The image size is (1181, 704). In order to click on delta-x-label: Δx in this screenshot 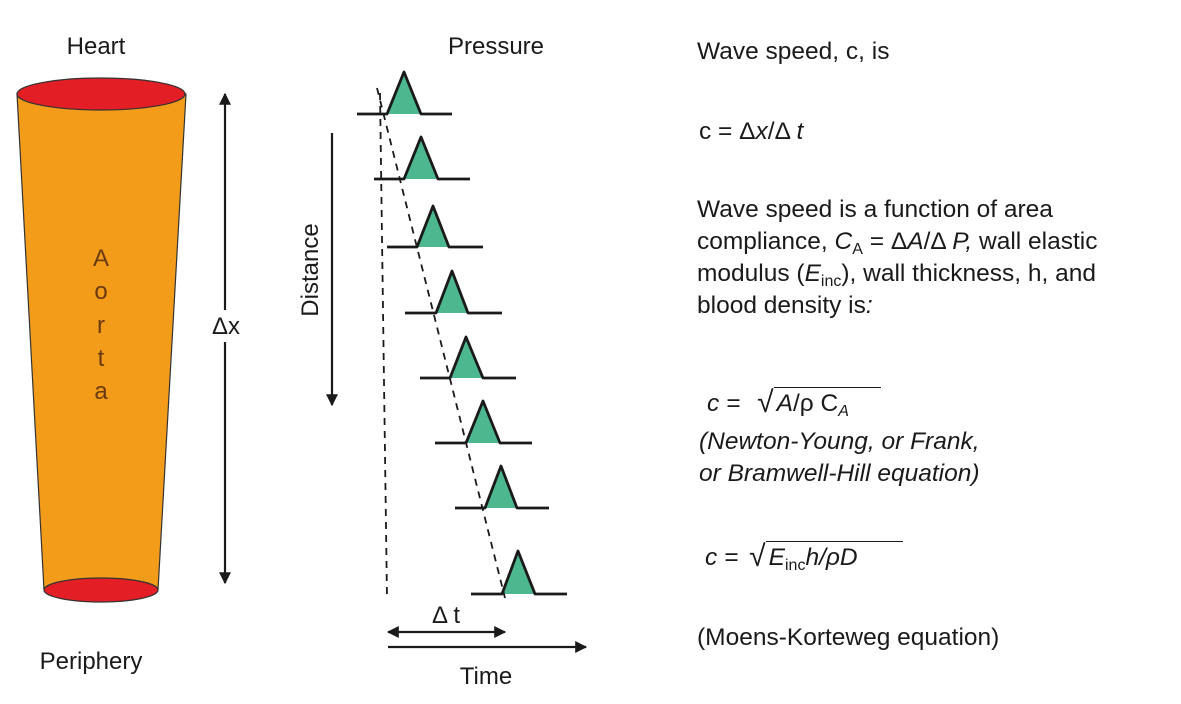, I will do `click(226, 326)`.